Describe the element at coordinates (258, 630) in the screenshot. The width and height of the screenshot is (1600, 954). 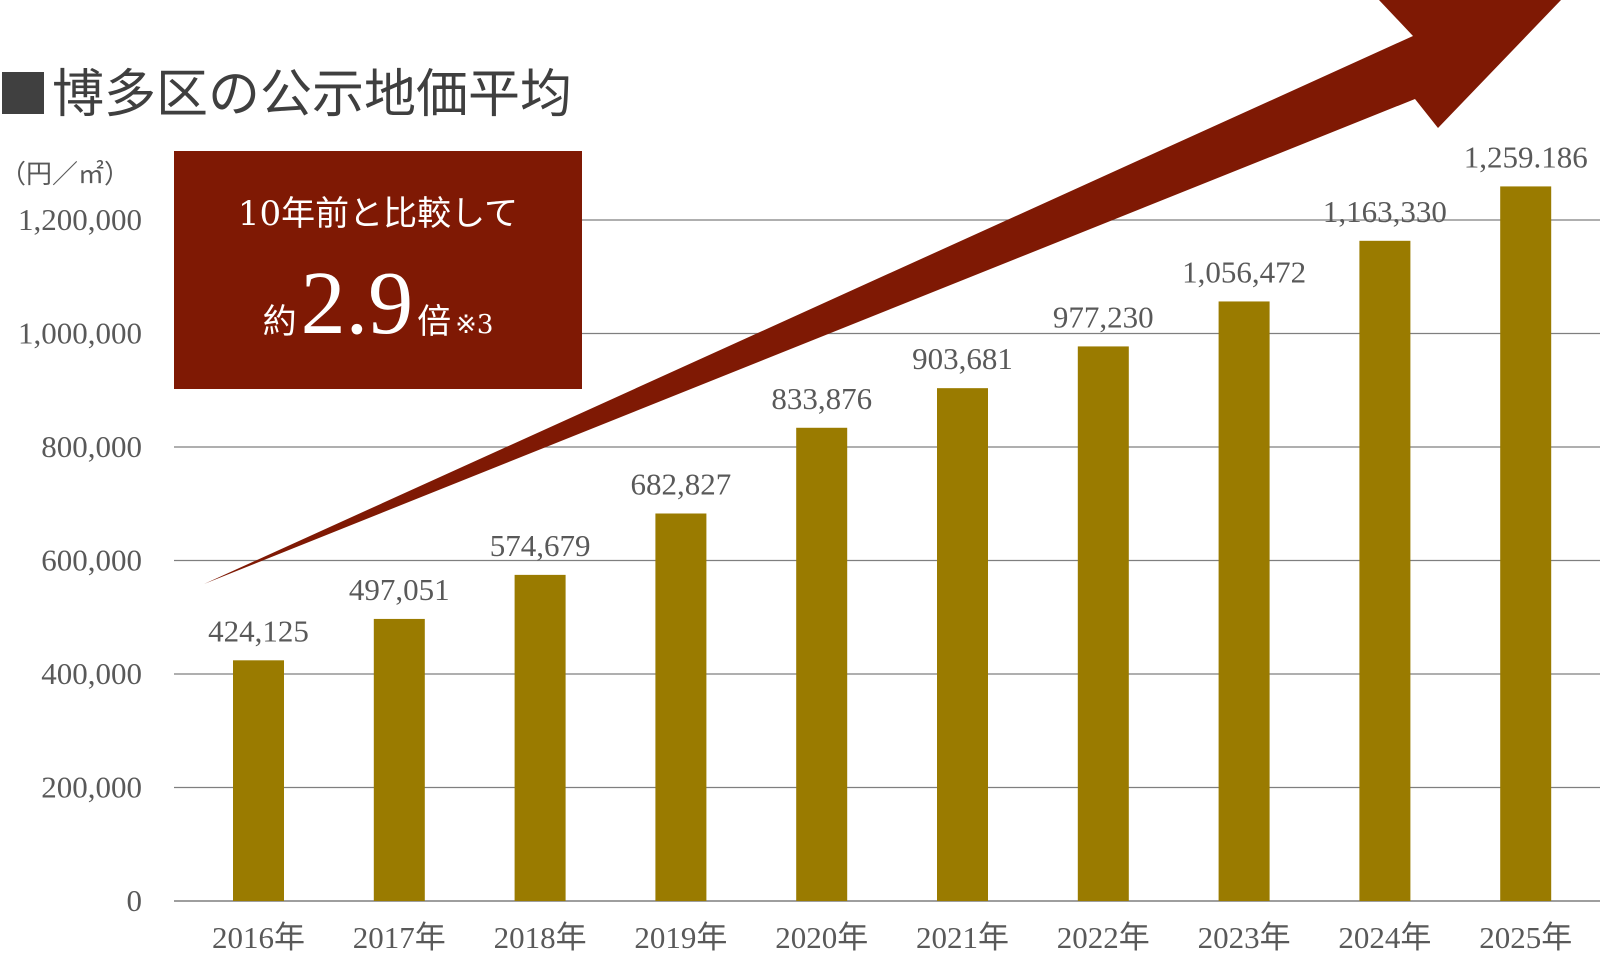
I see `bar-data-label: 424,125` at that location.